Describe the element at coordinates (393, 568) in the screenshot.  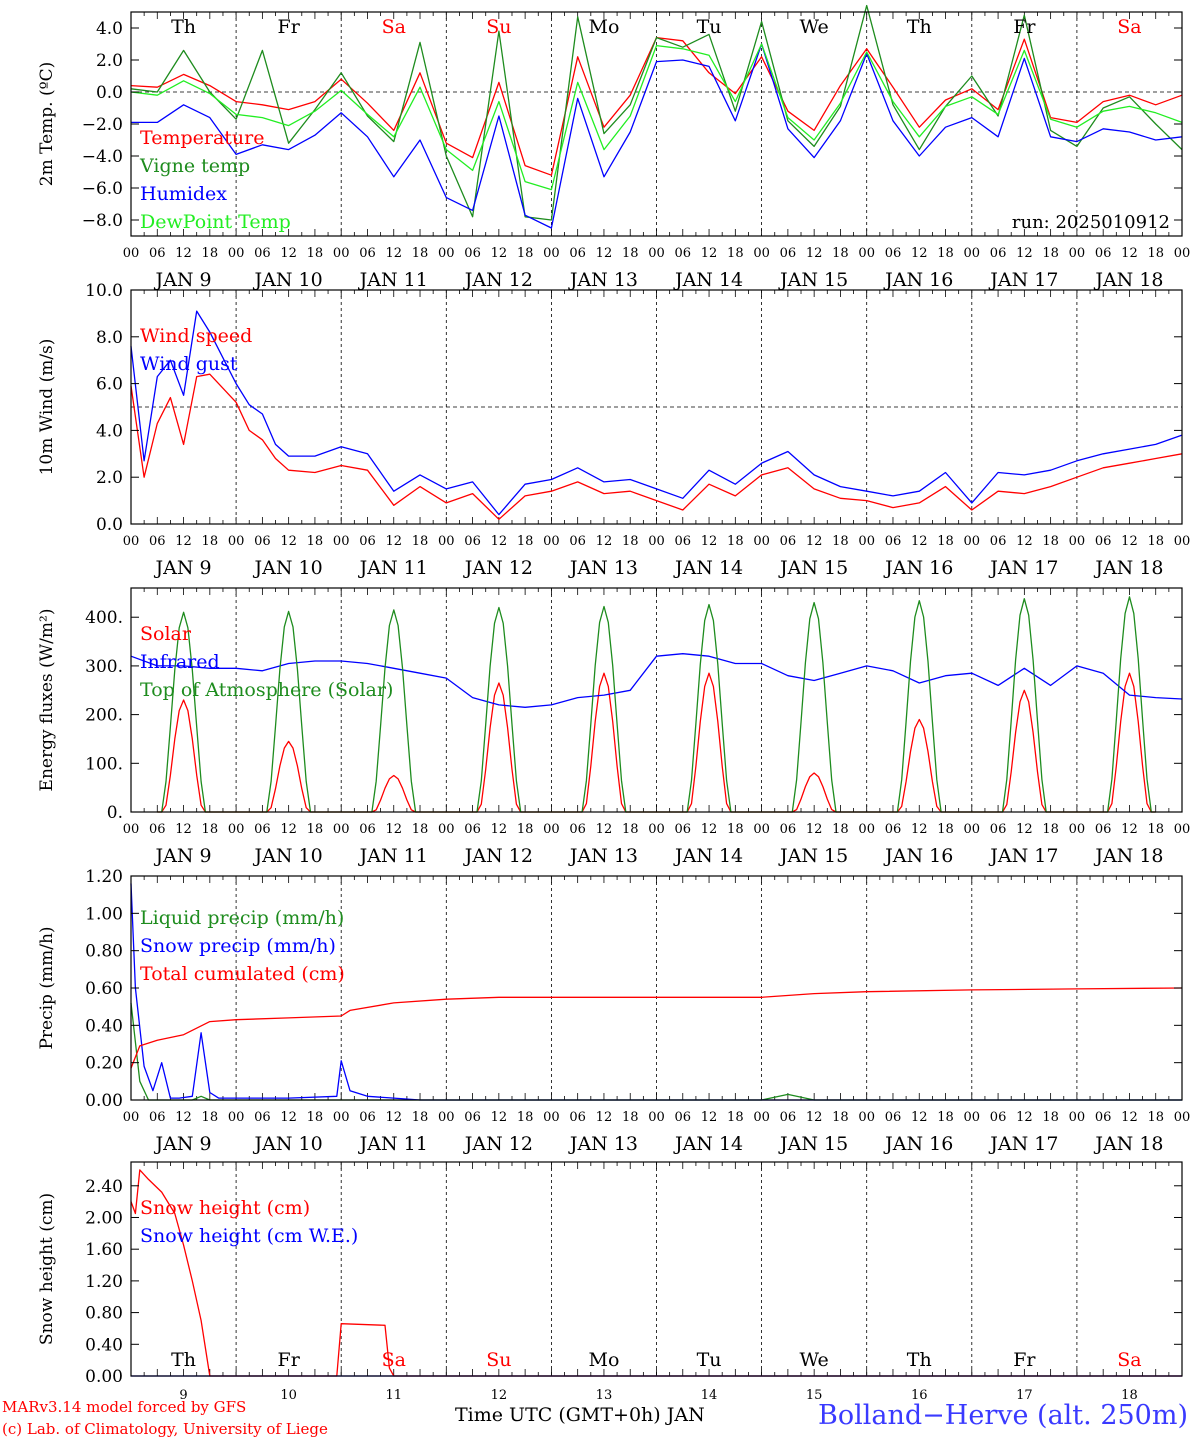
I see `date-label: JAN 11` at that location.